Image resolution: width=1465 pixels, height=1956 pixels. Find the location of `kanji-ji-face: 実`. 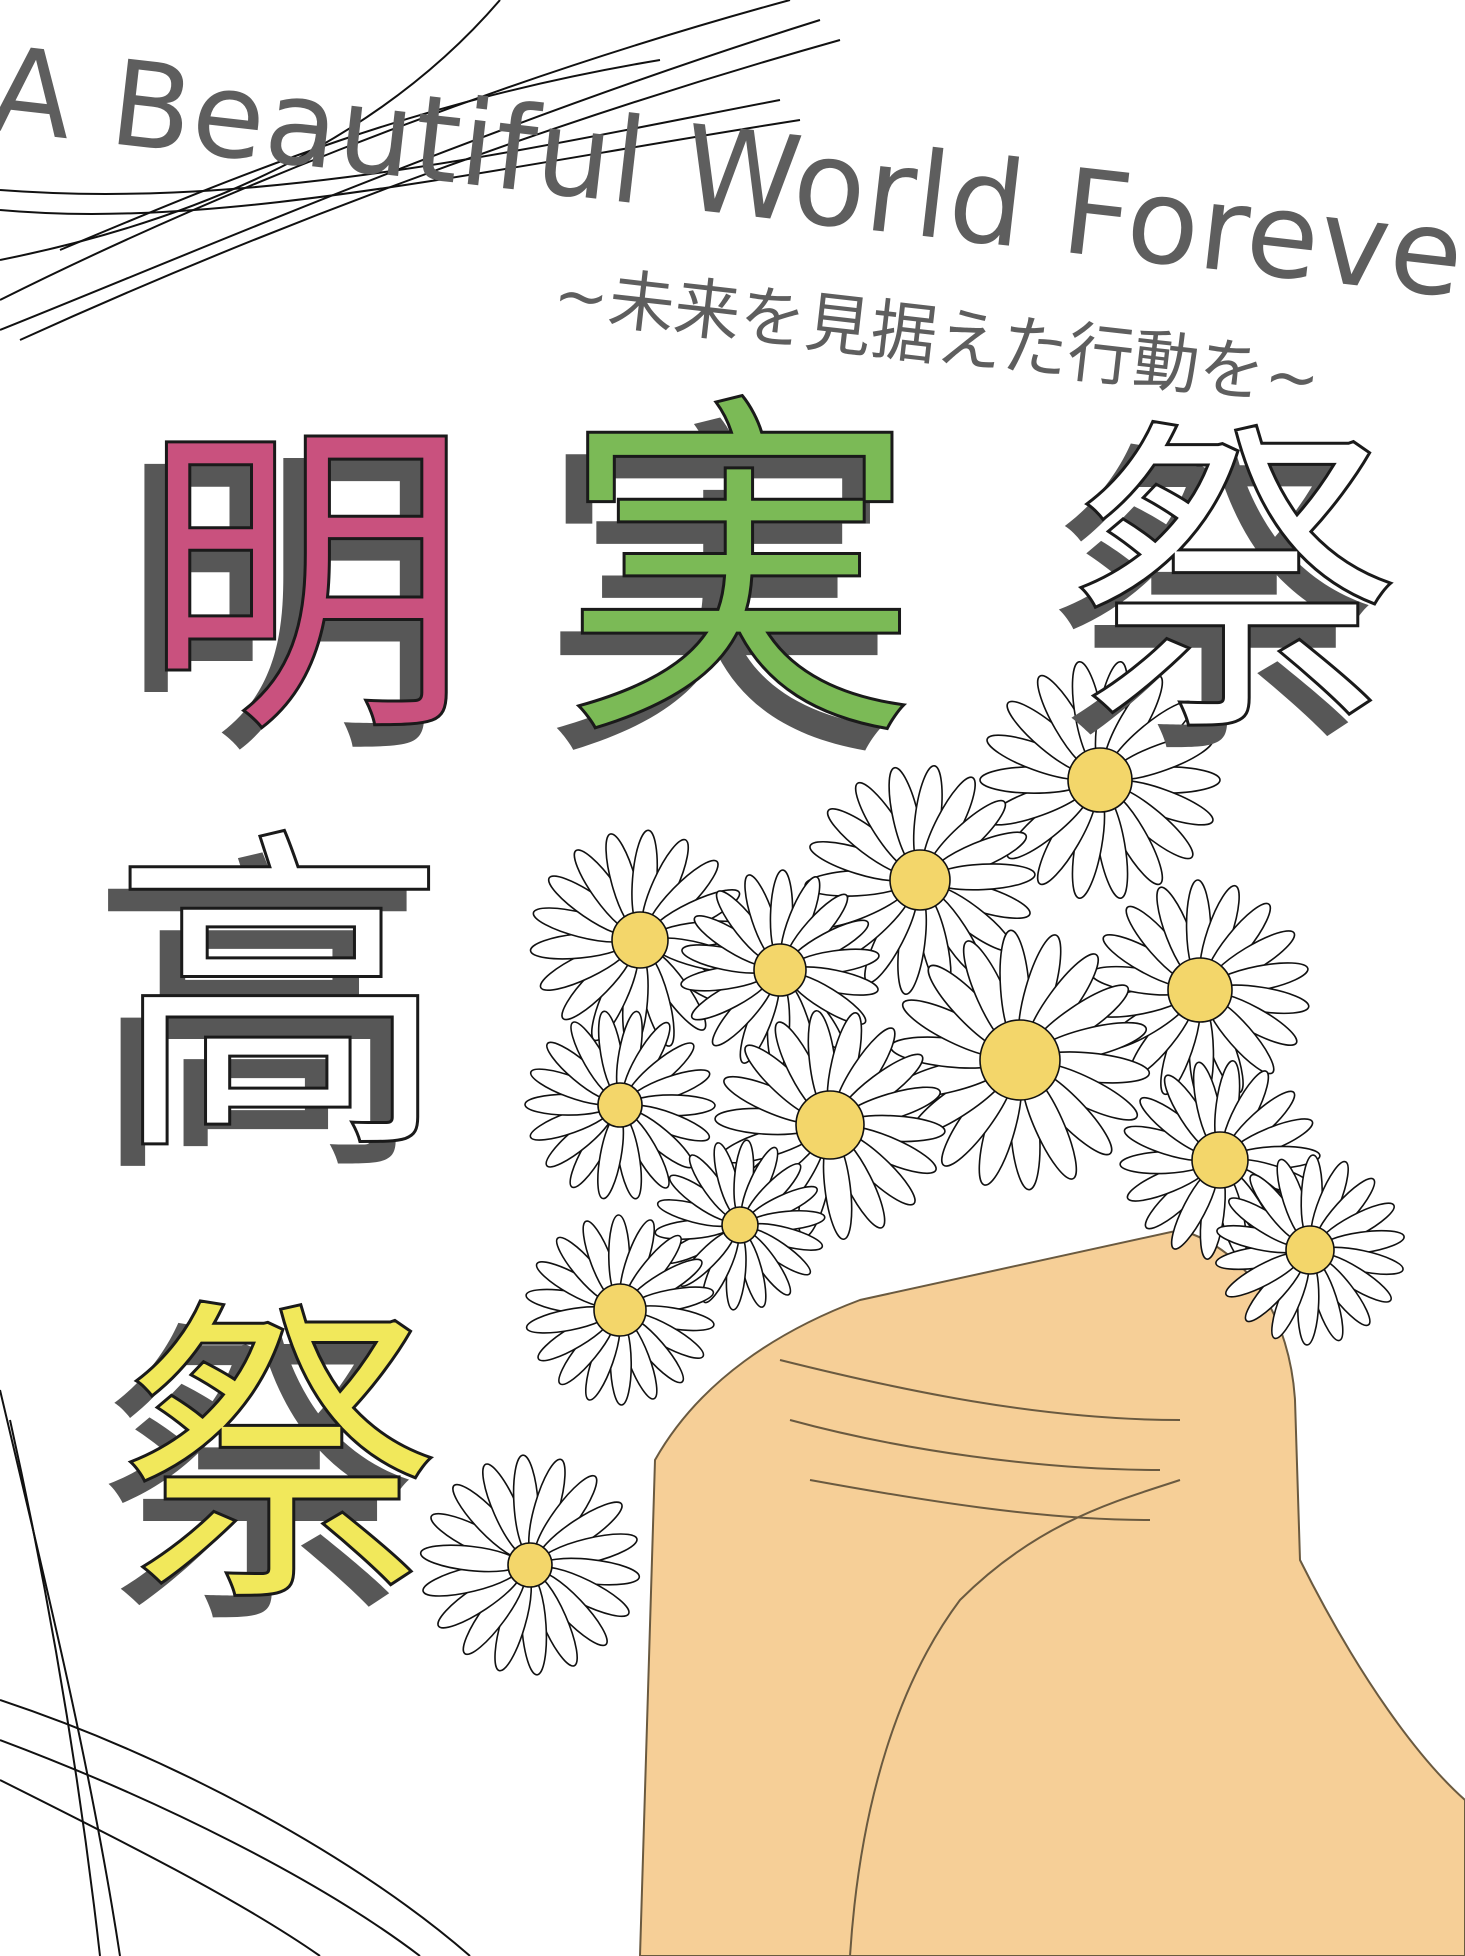

kanji-ji-face: 実 is located at coordinates (740, 574).